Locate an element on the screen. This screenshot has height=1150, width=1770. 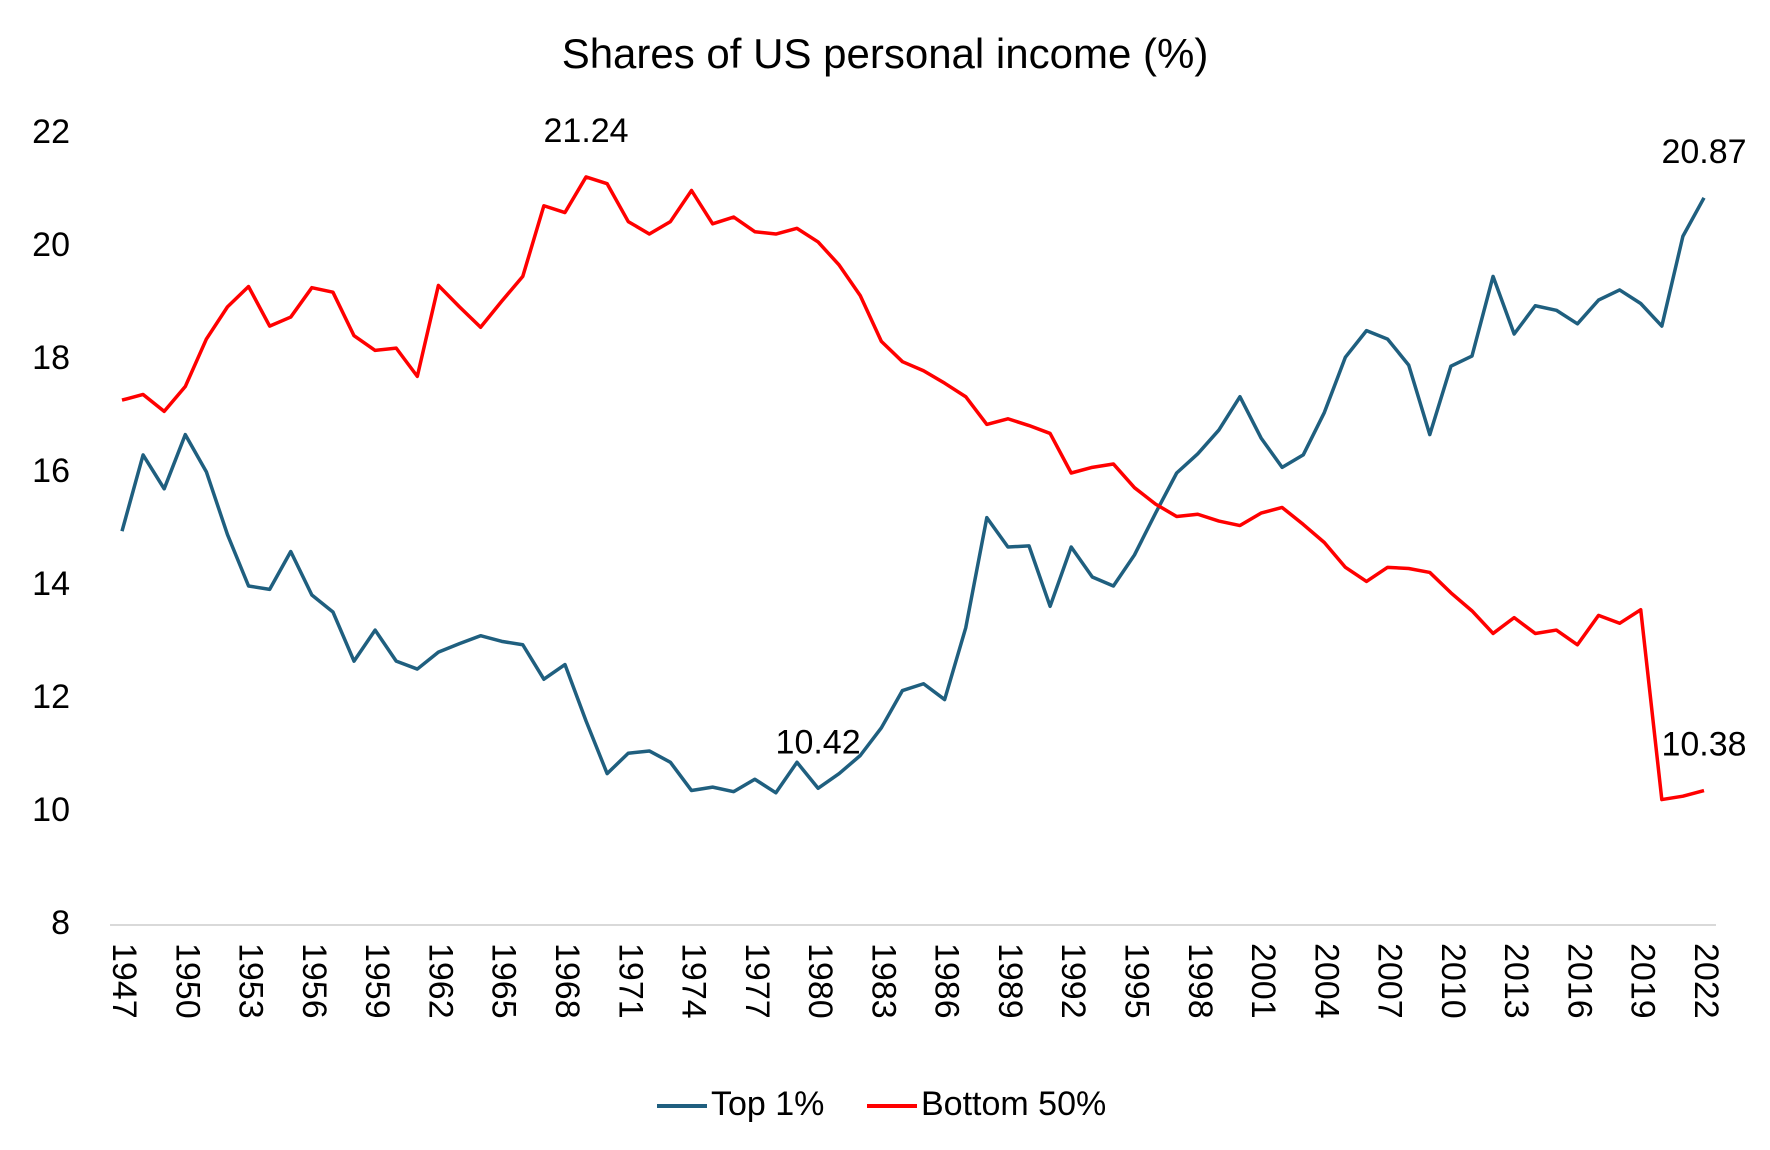
x-tick-label: 1971 is located at coordinates (630, 981).